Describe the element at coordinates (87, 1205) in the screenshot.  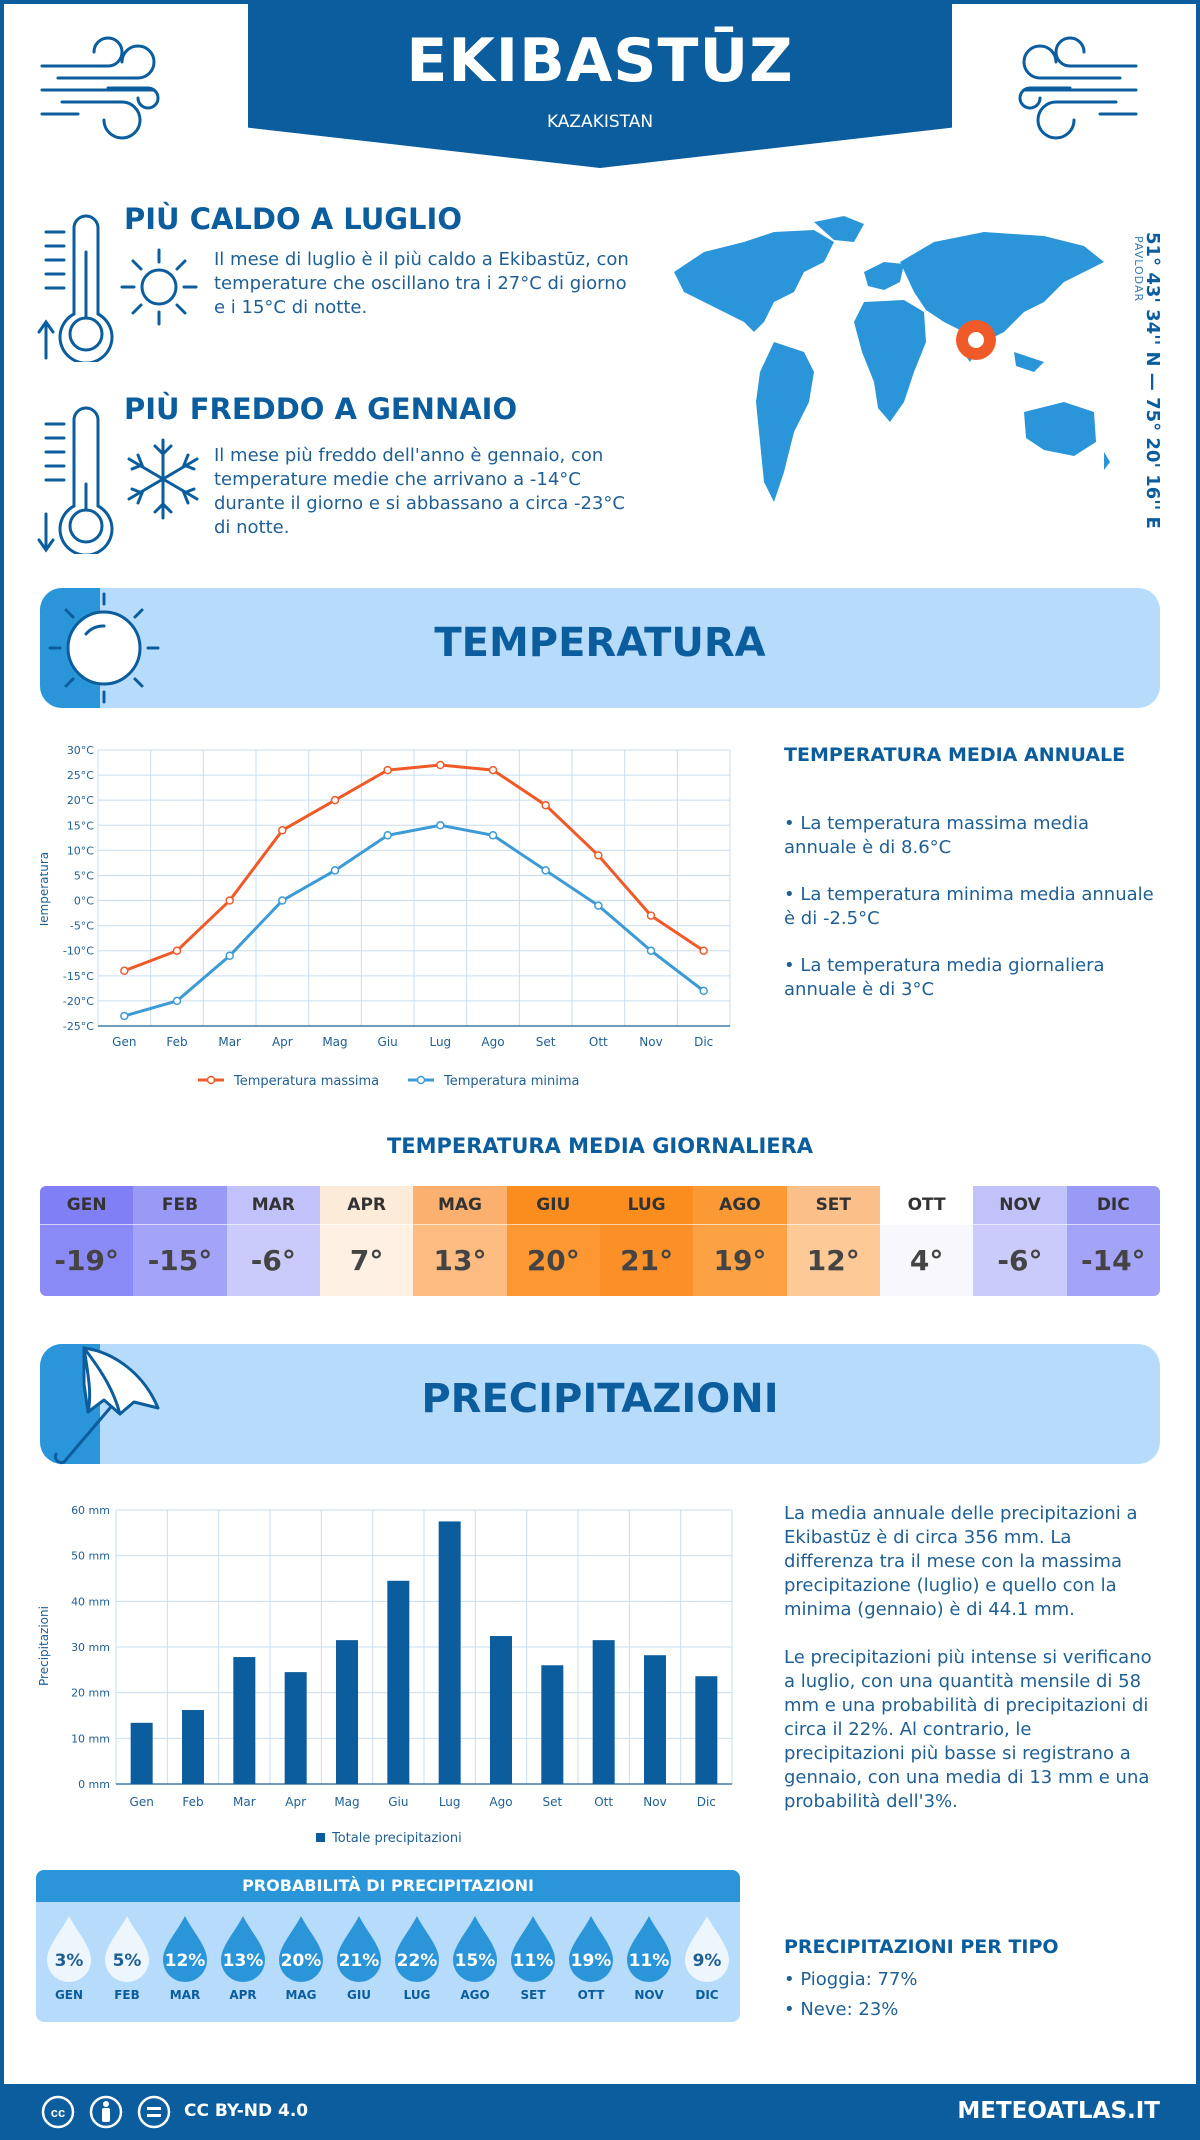
I see `daily-temp-month: GEN` at that location.